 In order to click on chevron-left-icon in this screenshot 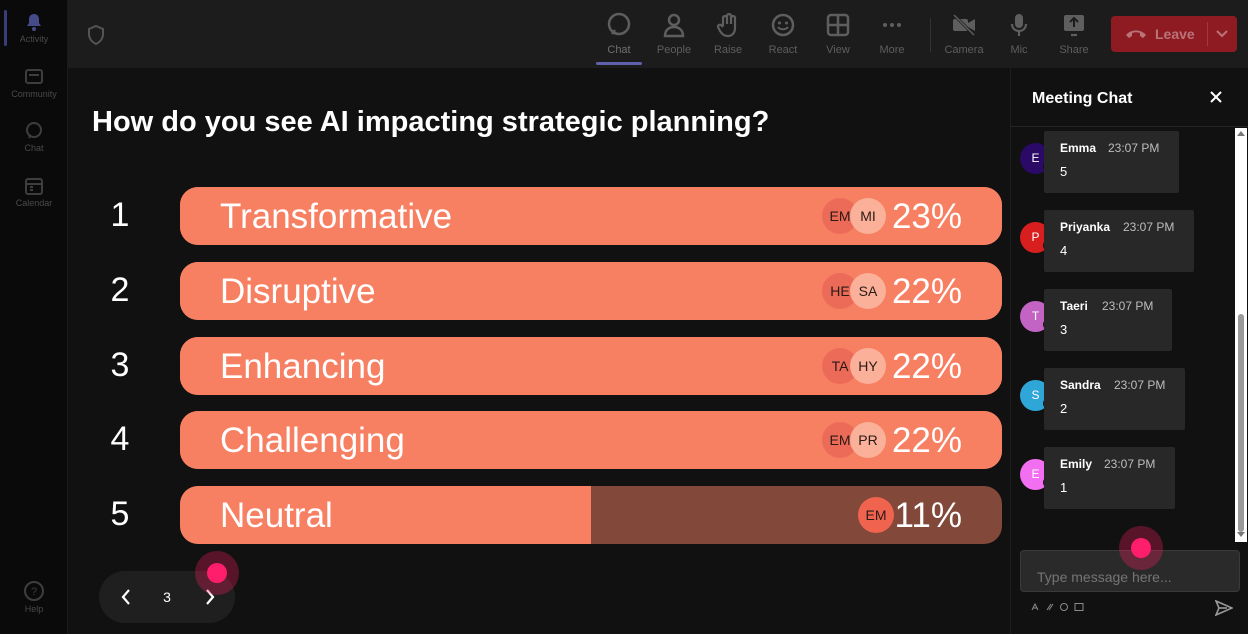, I will do `click(126, 597)`.